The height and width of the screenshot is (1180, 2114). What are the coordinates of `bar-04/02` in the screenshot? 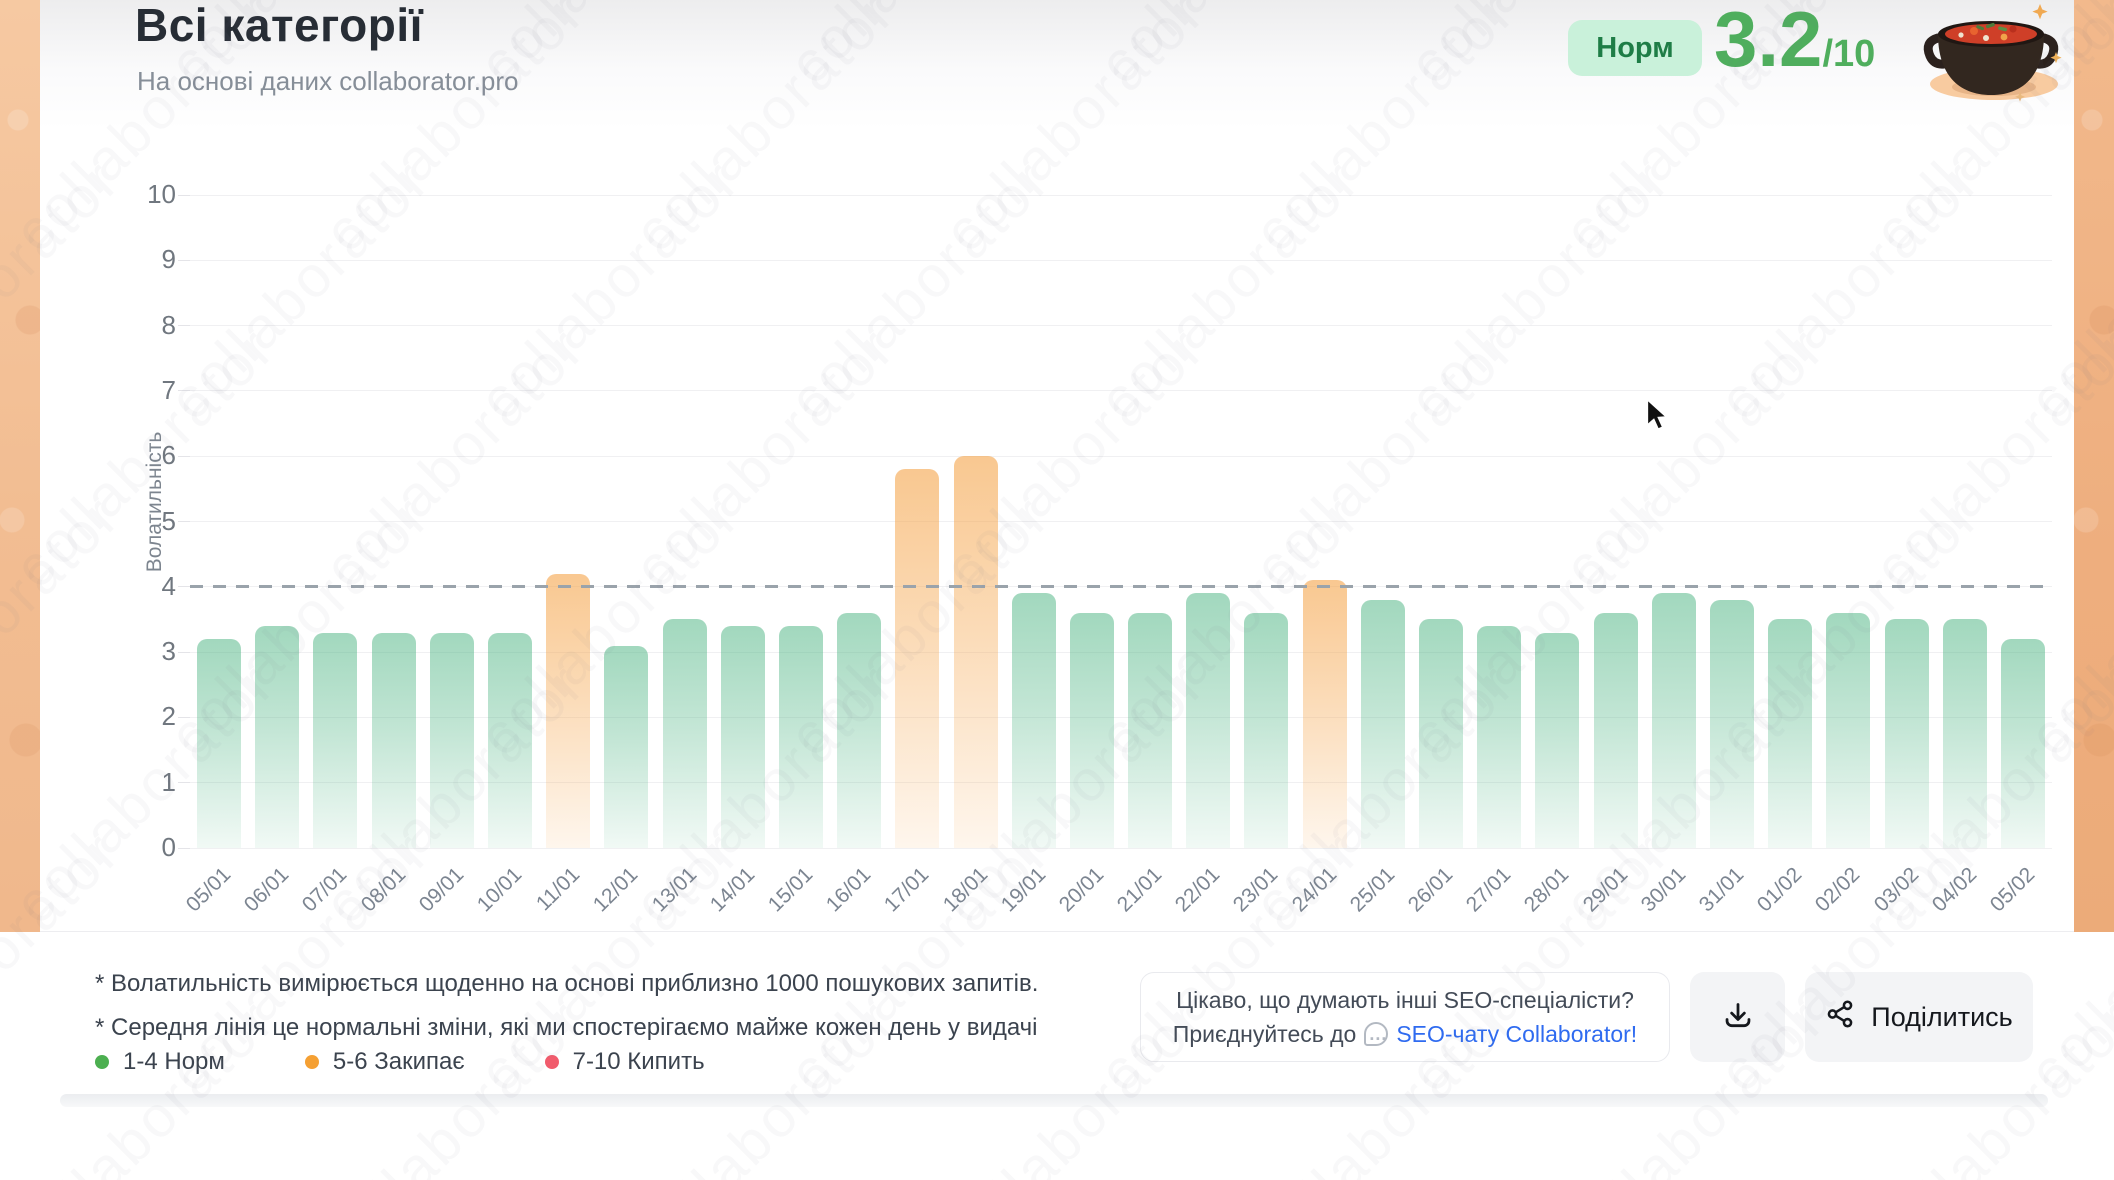 It's located at (1964, 733).